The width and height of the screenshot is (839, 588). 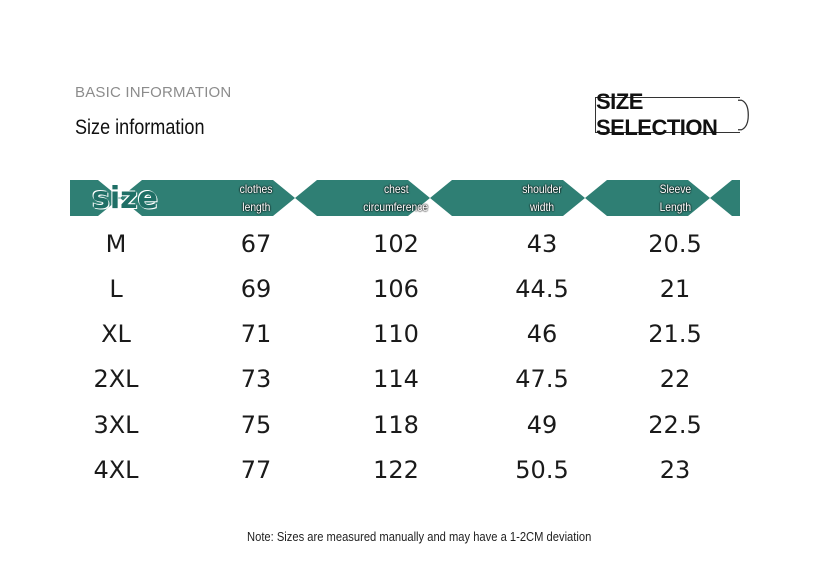 I want to click on size-column-header: size, so click(x=125, y=198).